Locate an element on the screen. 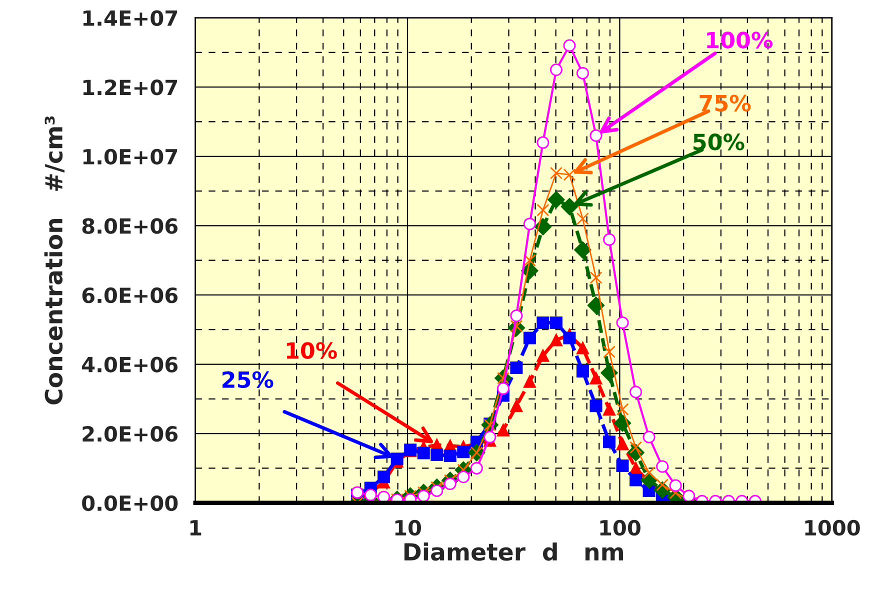 This screenshot has width=872, height=593. x-tick-label: 1000 is located at coordinates (832, 528).